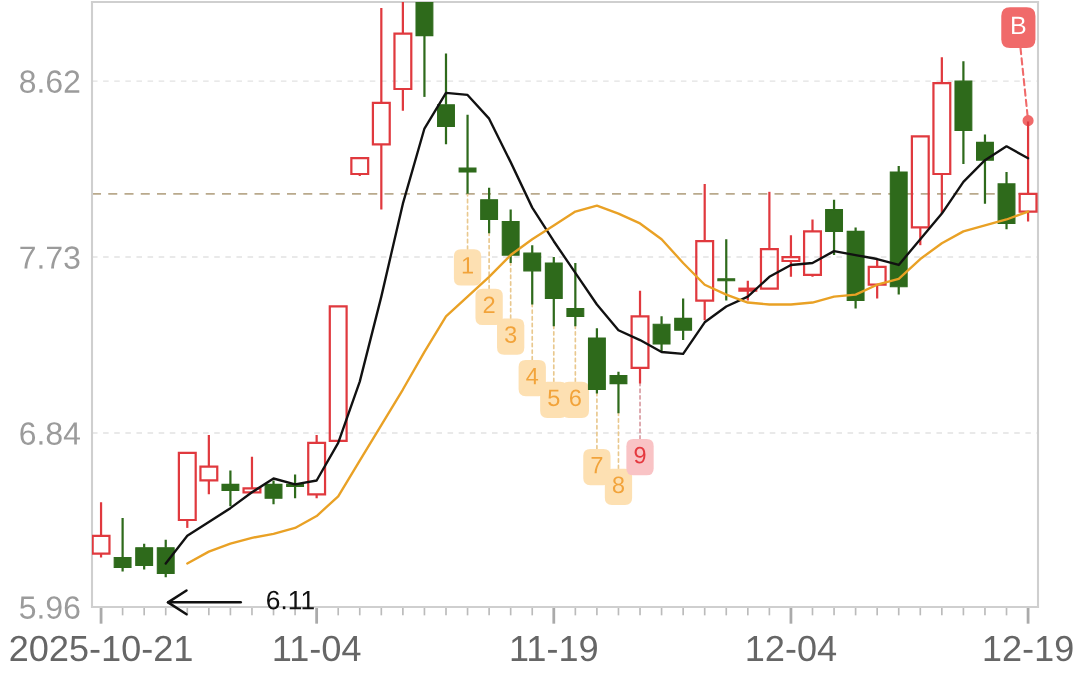 The image size is (1080, 699). Describe the element at coordinates (317, 648) in the screenshot. I see `x-tick-label: 11-04` at that location.